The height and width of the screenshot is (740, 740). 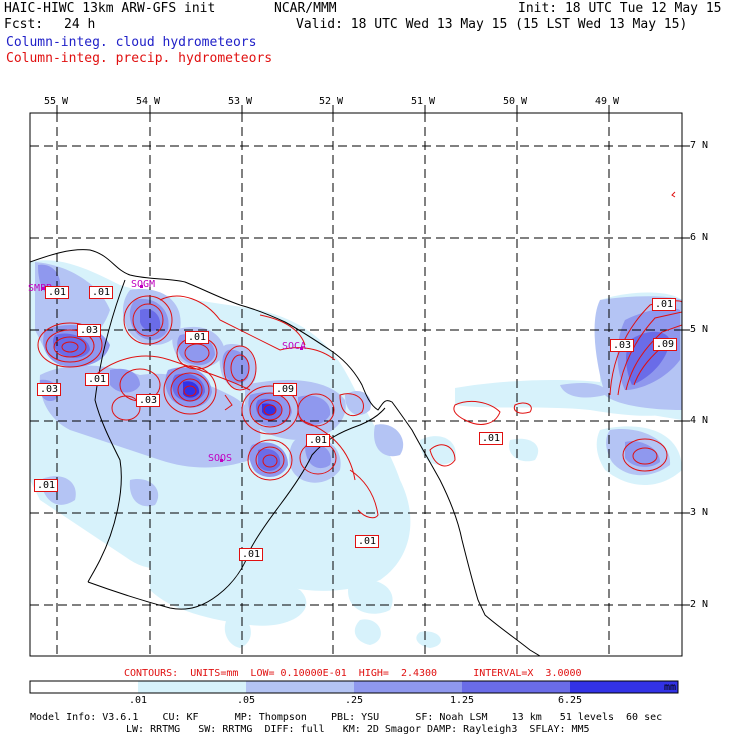 What do you see at coordinates (131, 42) in the screenshot?
I see `field-legend-cloud: Column-integ. cloud hydrometeors` at bounding box center [131, 42].